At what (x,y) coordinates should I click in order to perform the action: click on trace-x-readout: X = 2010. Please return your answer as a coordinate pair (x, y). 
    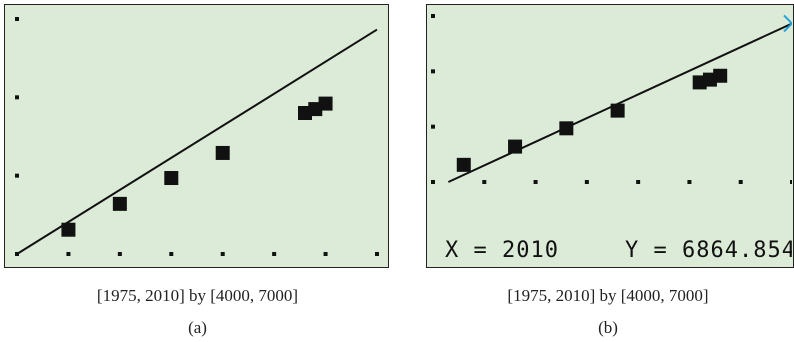
    Looking at the image, I should click on (502, 250).